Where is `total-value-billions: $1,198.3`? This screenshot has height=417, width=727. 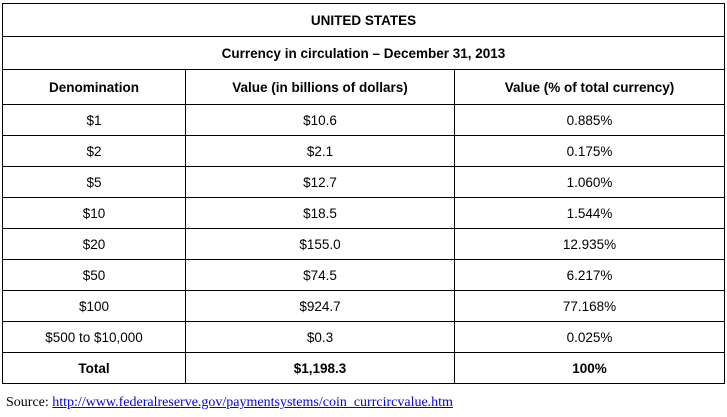
total-value-billions: $1,198.3 is located at coordinates (320, 368).